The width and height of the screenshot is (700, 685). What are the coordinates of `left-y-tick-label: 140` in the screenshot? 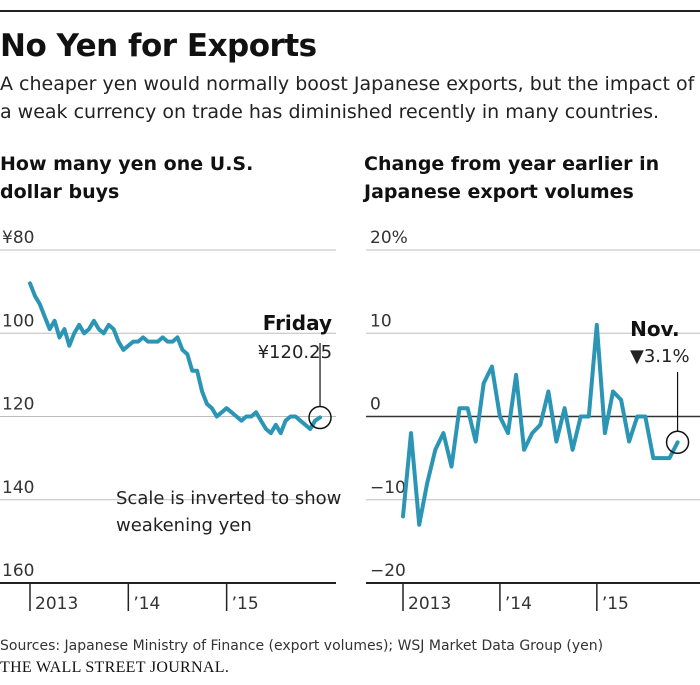 It's located at (18, 488).